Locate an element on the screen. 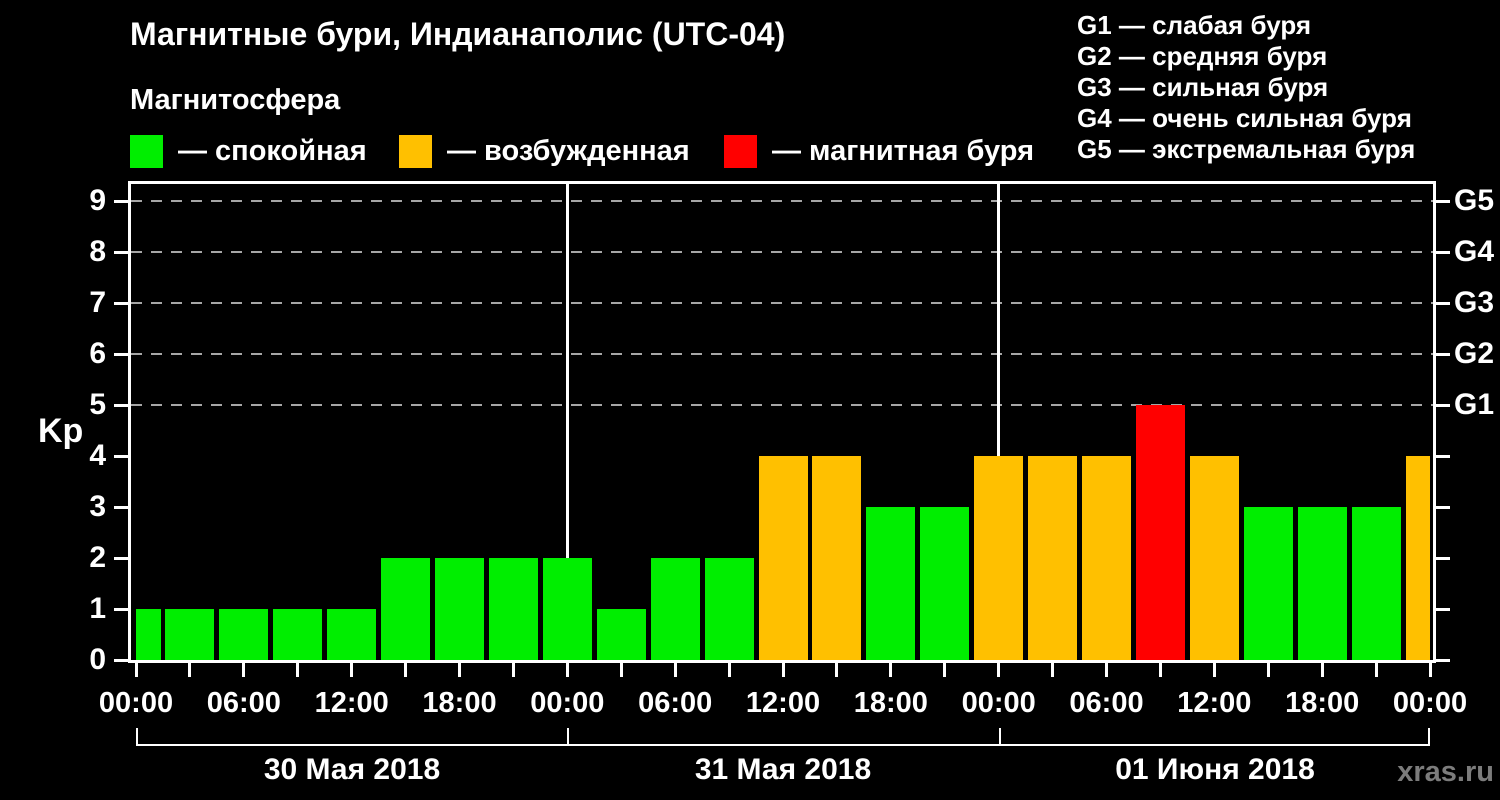 Image resolution: width=1500 pixels, height=800 pixels. g-scale-legend-line: G3 — сильная буря is located at coordinates (1203, 87).